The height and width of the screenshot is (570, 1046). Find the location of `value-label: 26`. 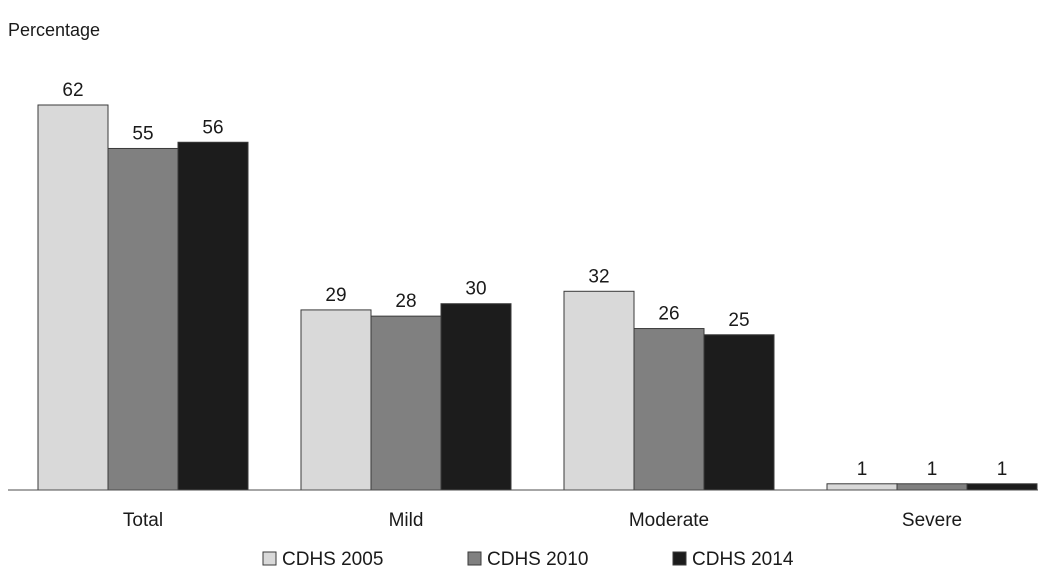

value-label: 26 is located at coordinates (668, 314).